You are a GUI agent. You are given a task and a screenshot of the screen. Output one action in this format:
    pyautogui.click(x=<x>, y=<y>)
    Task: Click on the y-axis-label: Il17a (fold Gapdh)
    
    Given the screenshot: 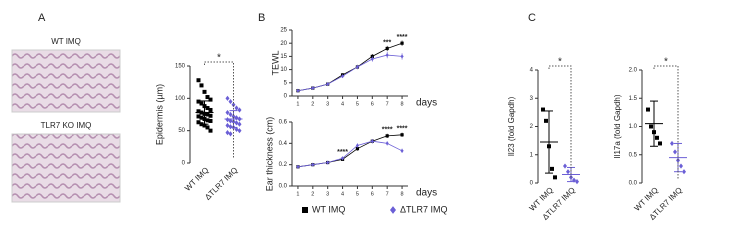 What is the action you would take?
    pyautogui.click(x=617, y=126)
    